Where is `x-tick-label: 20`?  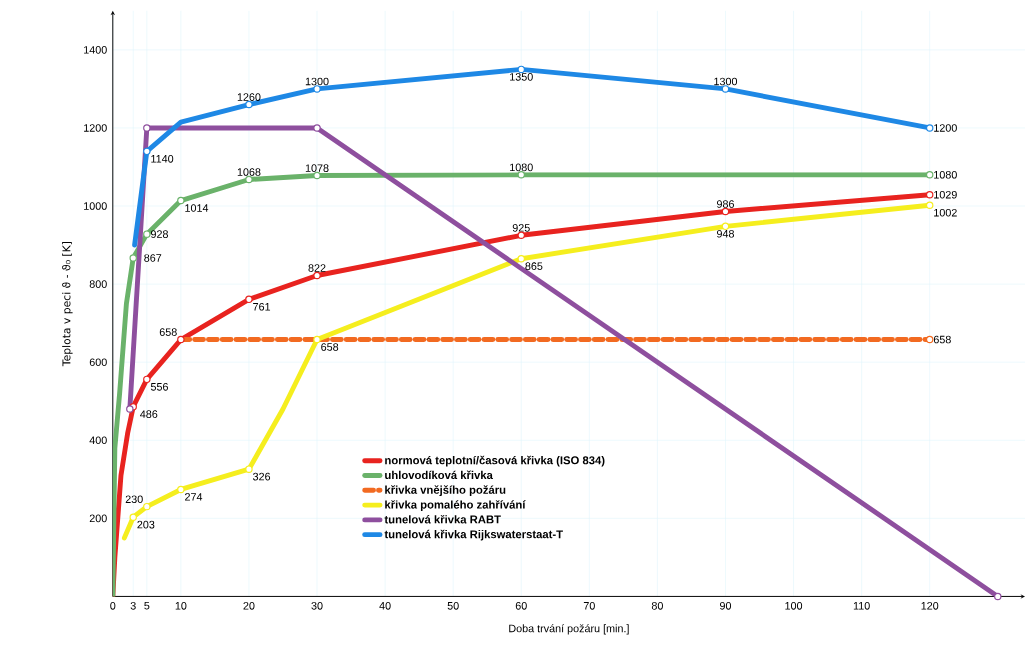 x-tick-label: 20 is located at coordinates (249, 605).